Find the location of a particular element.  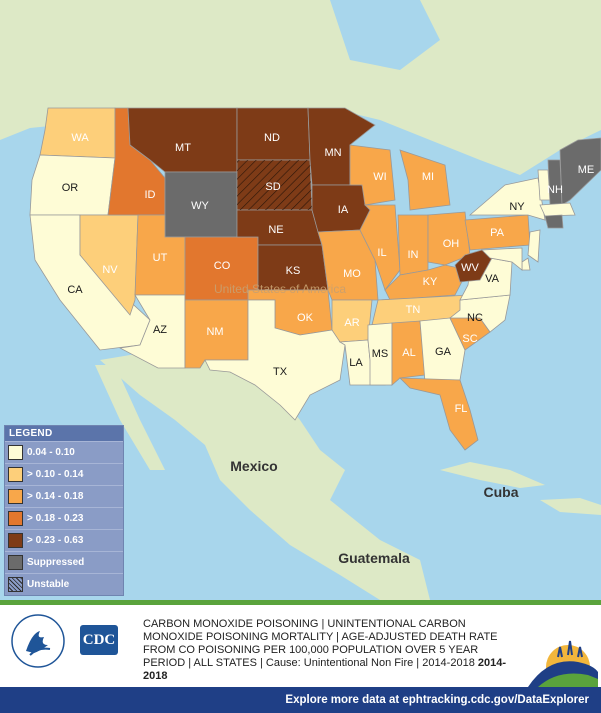

state-label-CA: CA is located at coordinates (75, 290).